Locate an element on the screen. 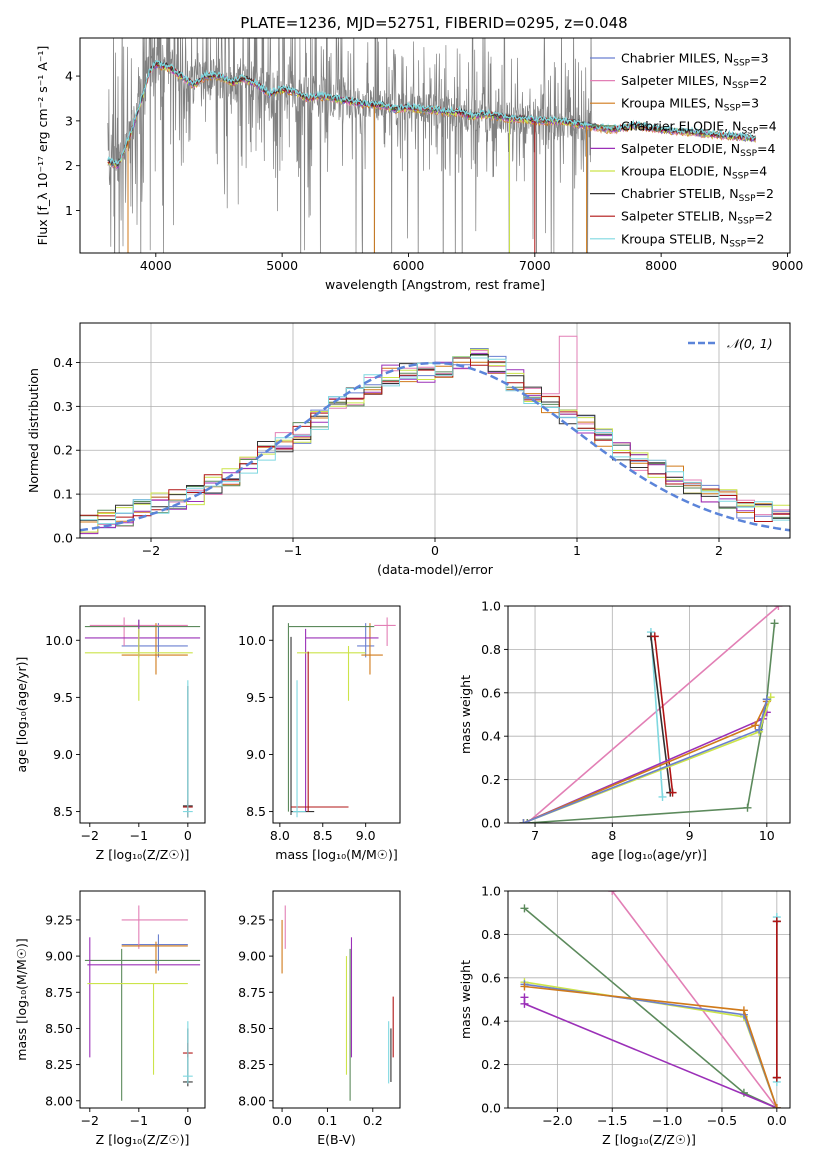  residuals-x-axis-label: (data-model)/error is located at coordinates (435, 569).